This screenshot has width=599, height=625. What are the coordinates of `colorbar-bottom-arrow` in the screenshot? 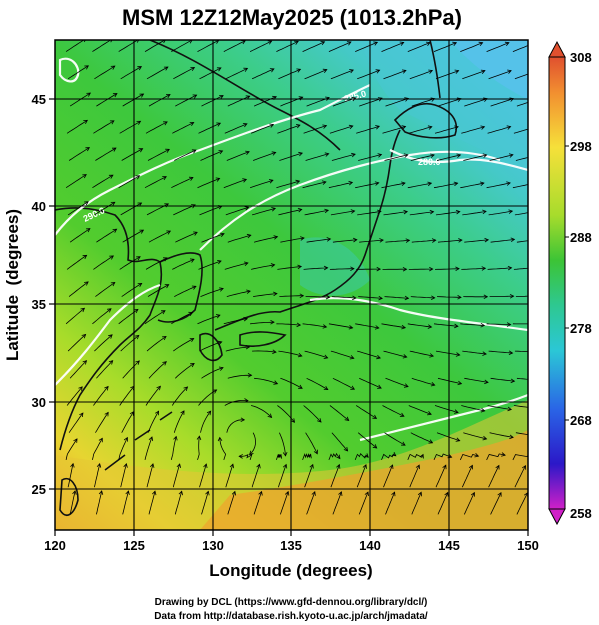 It's located at (557, 517).